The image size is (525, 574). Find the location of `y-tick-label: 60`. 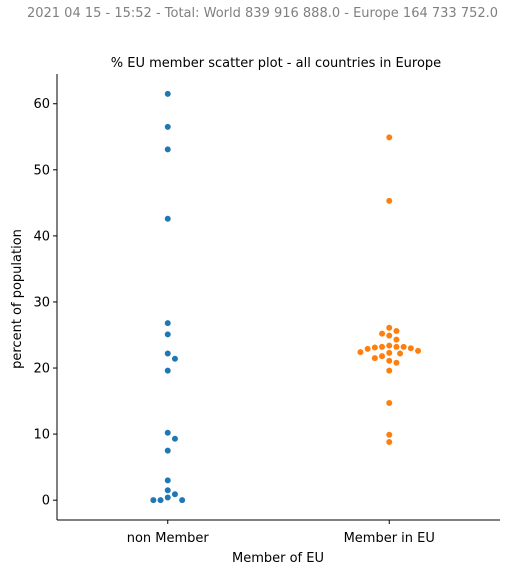

y-tick-label: 60 is located at coordinates (41, 104).